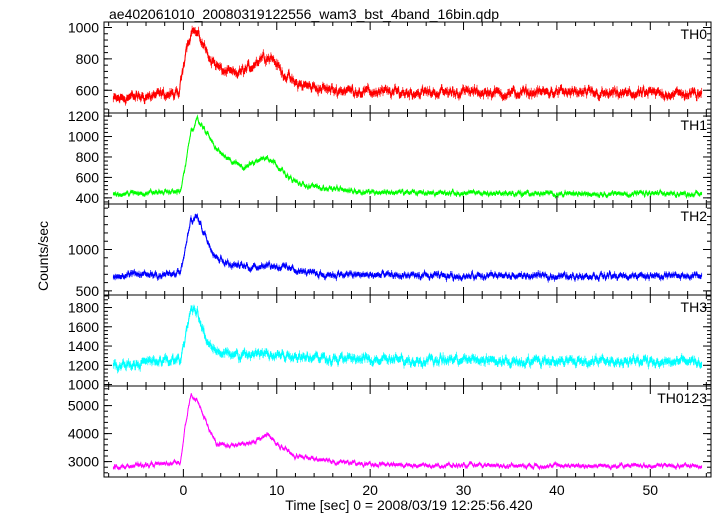 The height and width of the screenshot is (521, 717). What do you see at coordinates (694, 307) in the screenshot?
I see `panel-label-th3: TH3` at bounding box center [694, 307].